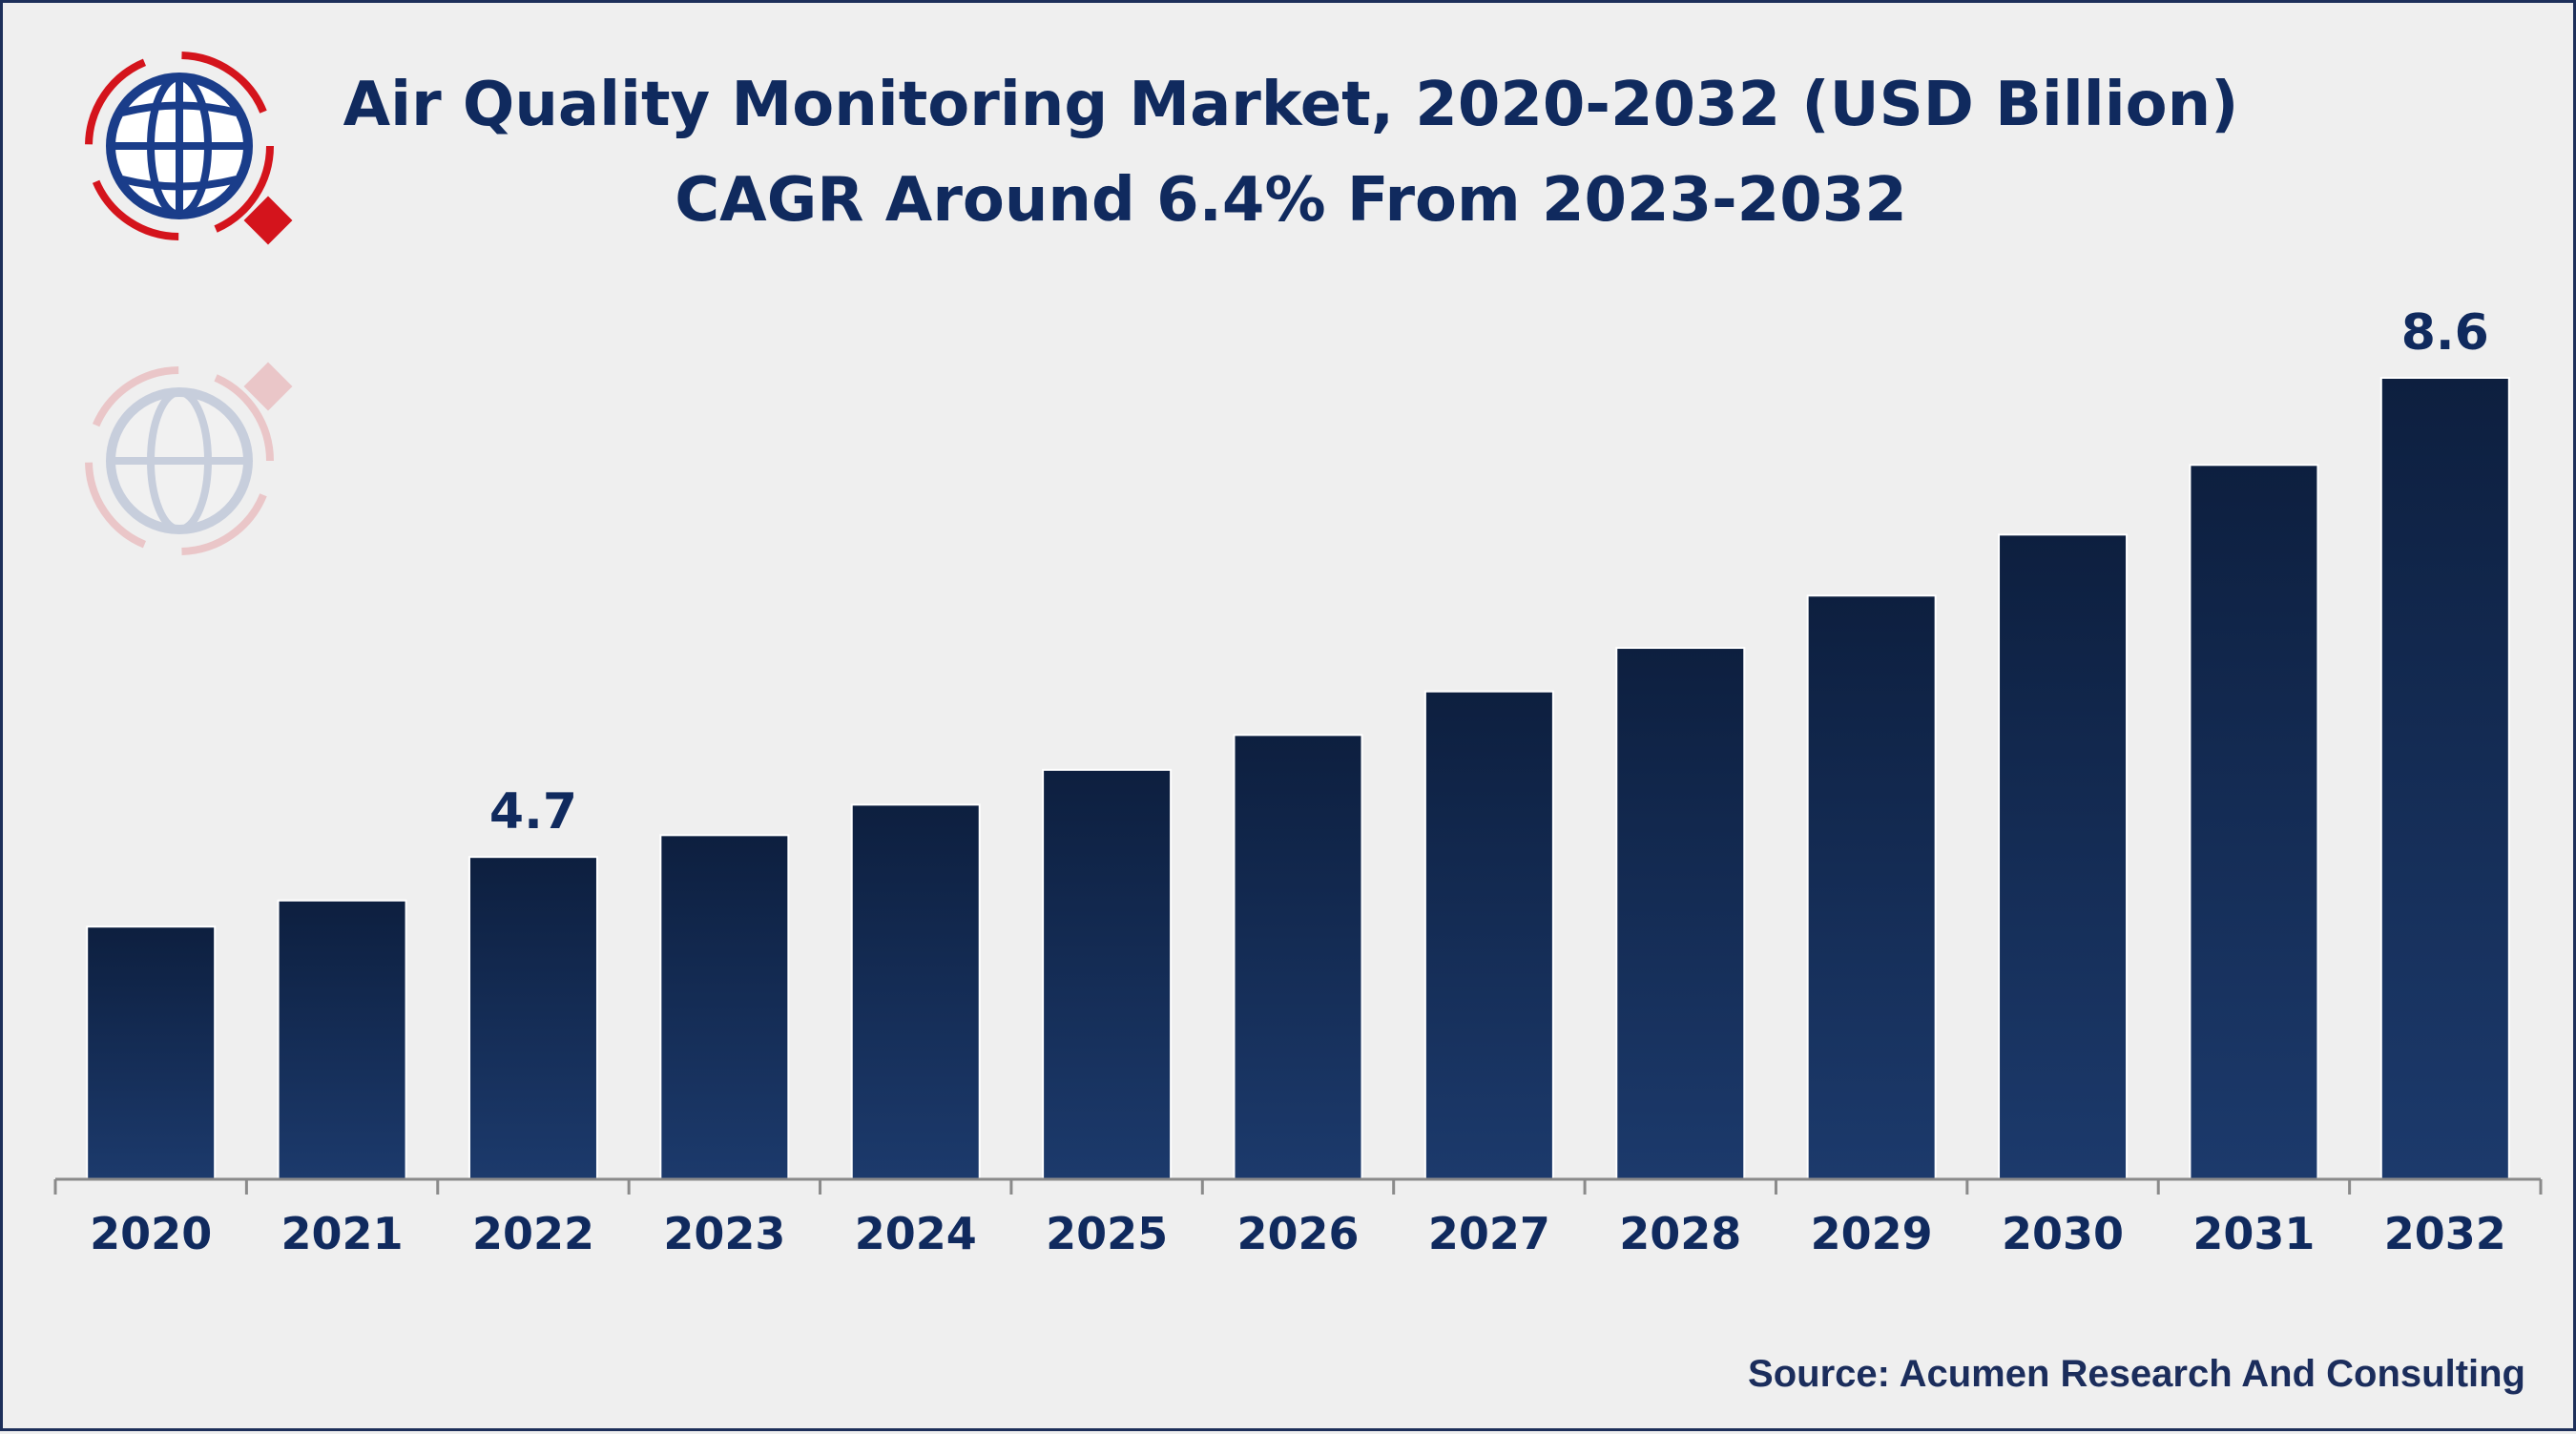  What do you see at coordinates (342, 1233) in the screenshot?
I see `x-tick-label-2021: 2021` at bounding box center [342, 1233].